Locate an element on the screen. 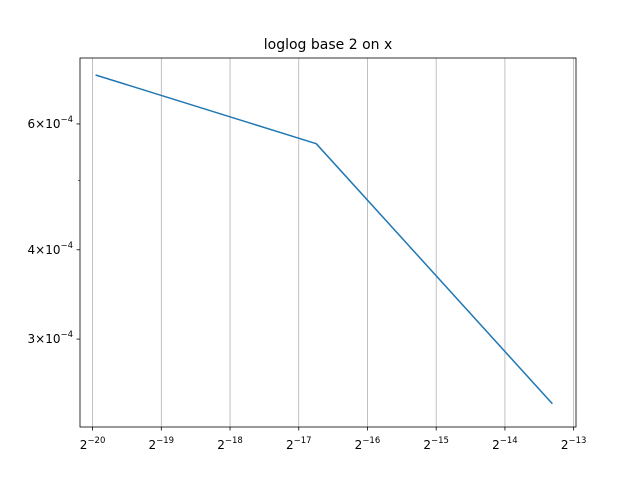  x-tick-label: 2−20 is located at coordinates (93, 444).